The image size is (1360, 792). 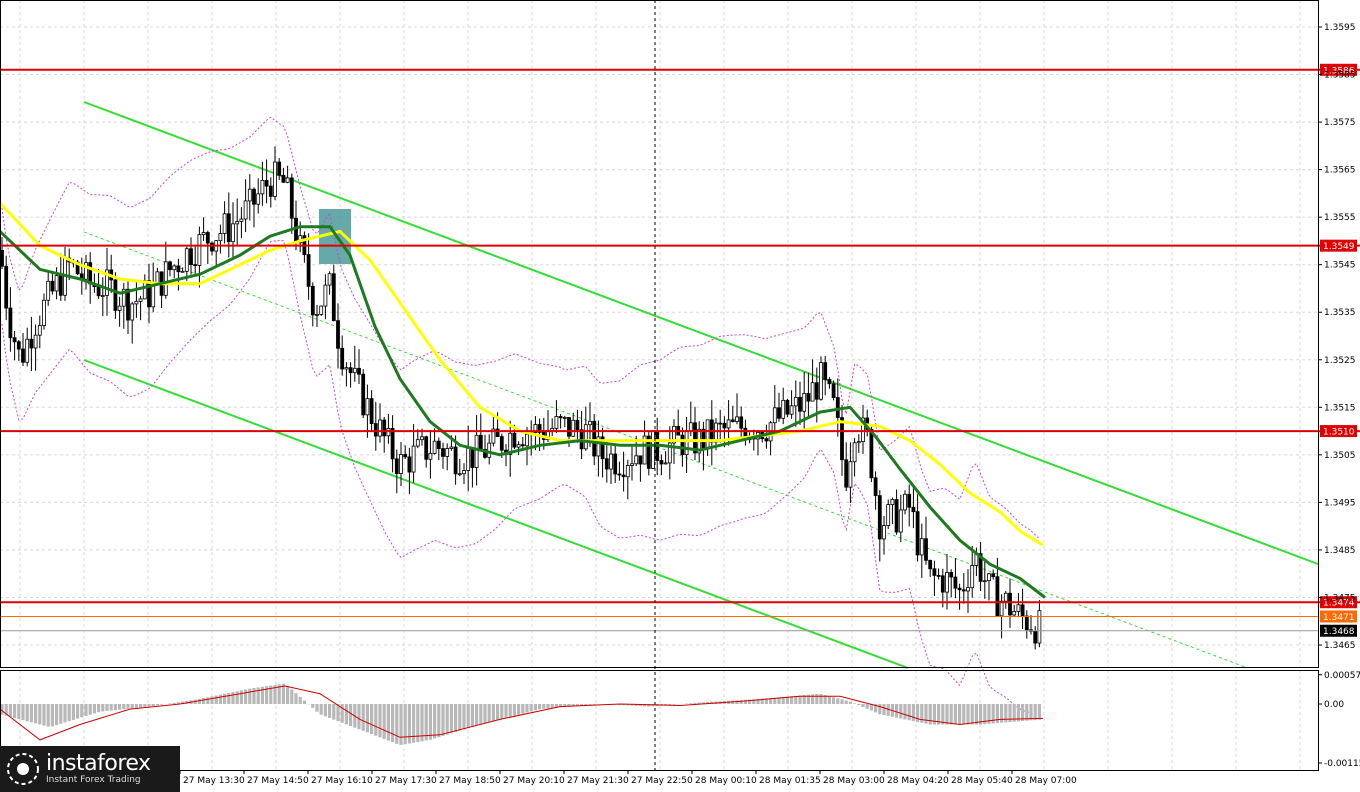 I want to click on y-tick-label: 1.3595, so click(x=1340, y=28).